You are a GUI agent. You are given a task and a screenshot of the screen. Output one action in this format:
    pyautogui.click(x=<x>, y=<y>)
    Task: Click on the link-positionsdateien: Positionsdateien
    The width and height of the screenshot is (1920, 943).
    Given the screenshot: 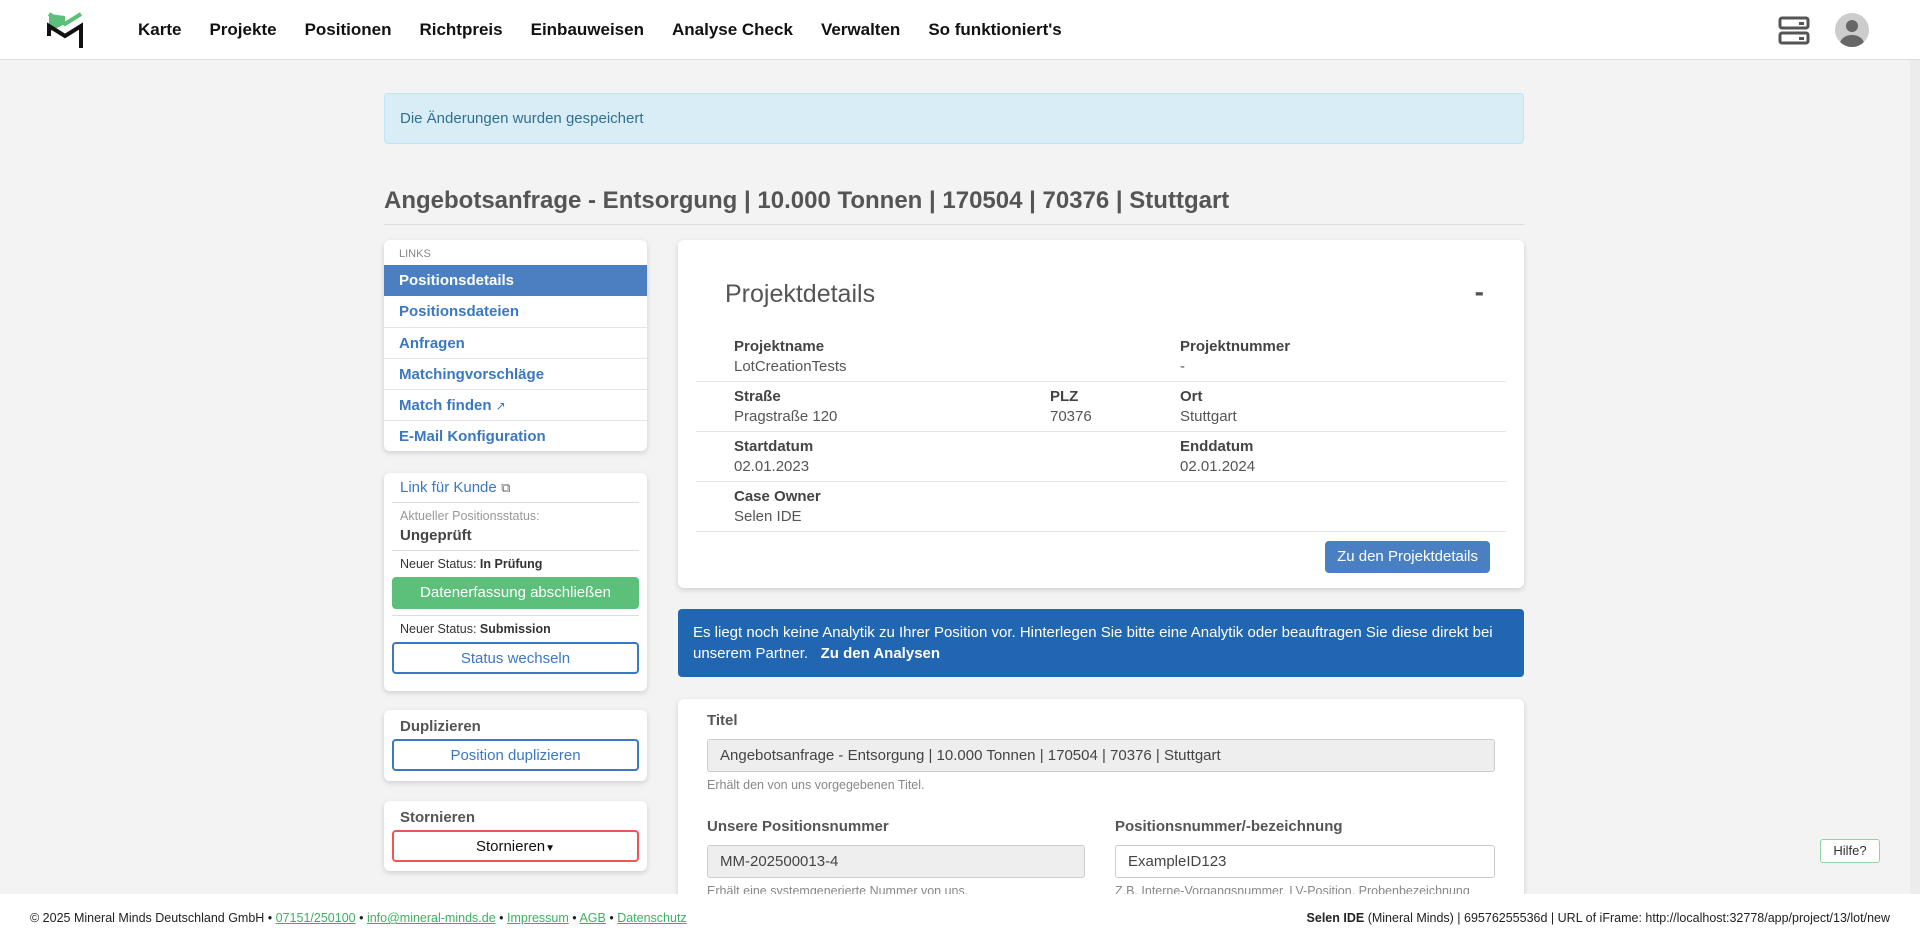 What is the action you would take?
    pyautogui.click(x=459, y=311)
    